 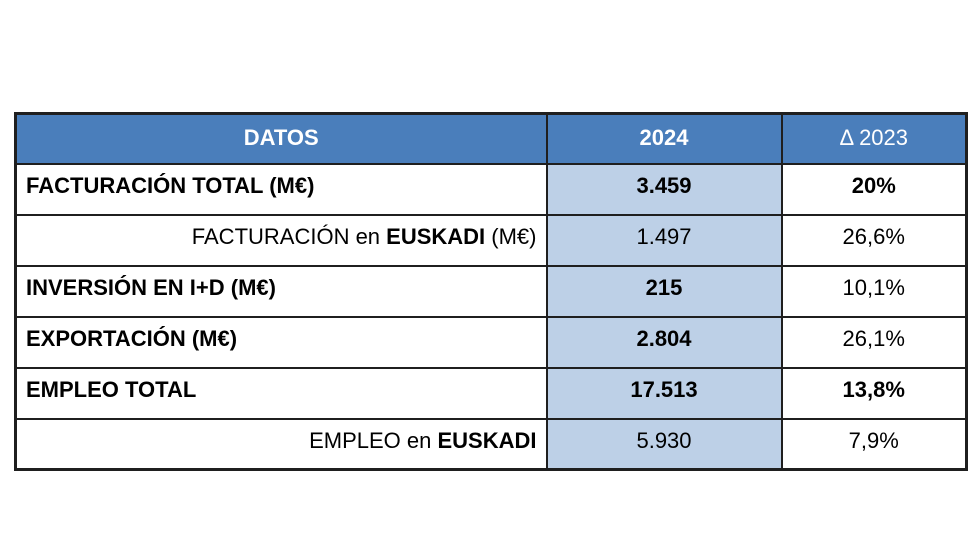 I want to click on row-delta-2023-cell: 26,6%, so click(x=874, y=240).